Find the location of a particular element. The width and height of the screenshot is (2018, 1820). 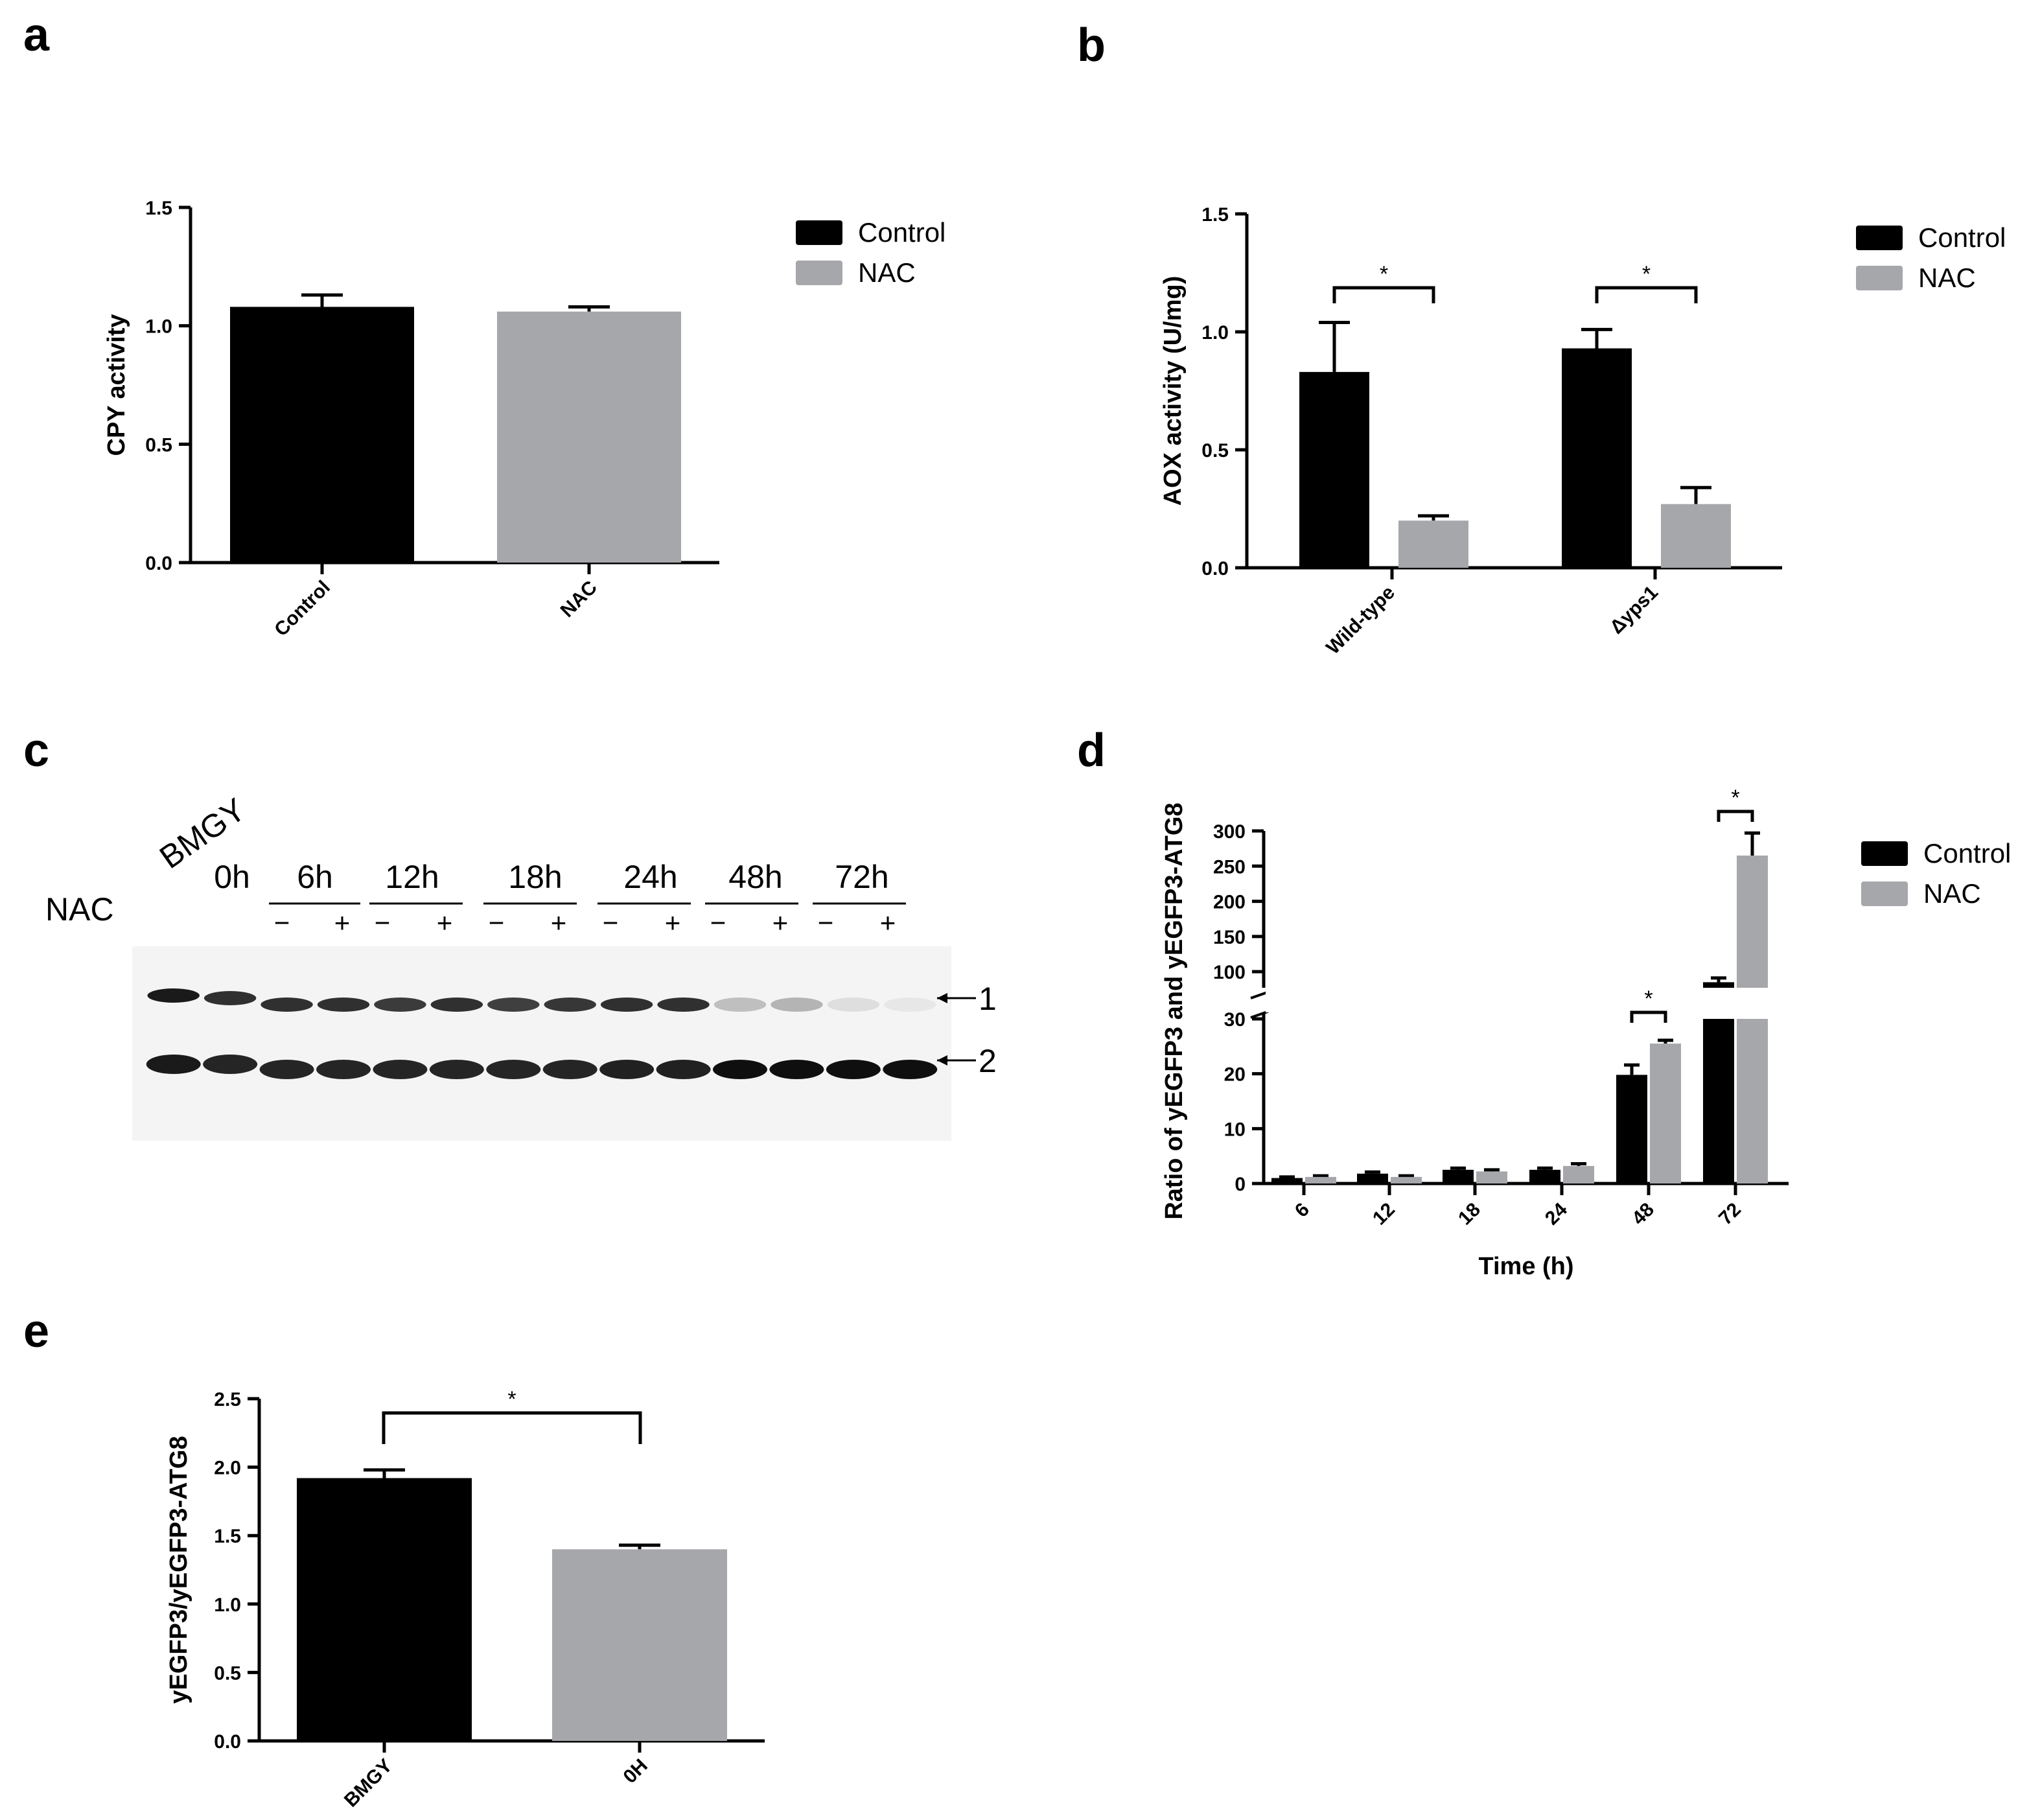

bar-0h is located at coordinates (639, 1645).